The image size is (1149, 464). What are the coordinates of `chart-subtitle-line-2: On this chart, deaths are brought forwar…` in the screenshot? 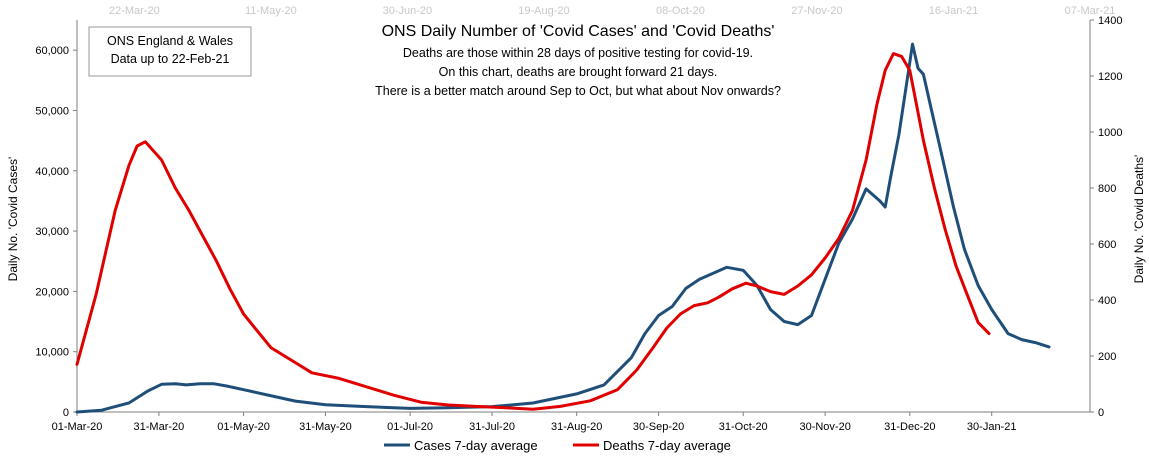 It's located at (578, 72).